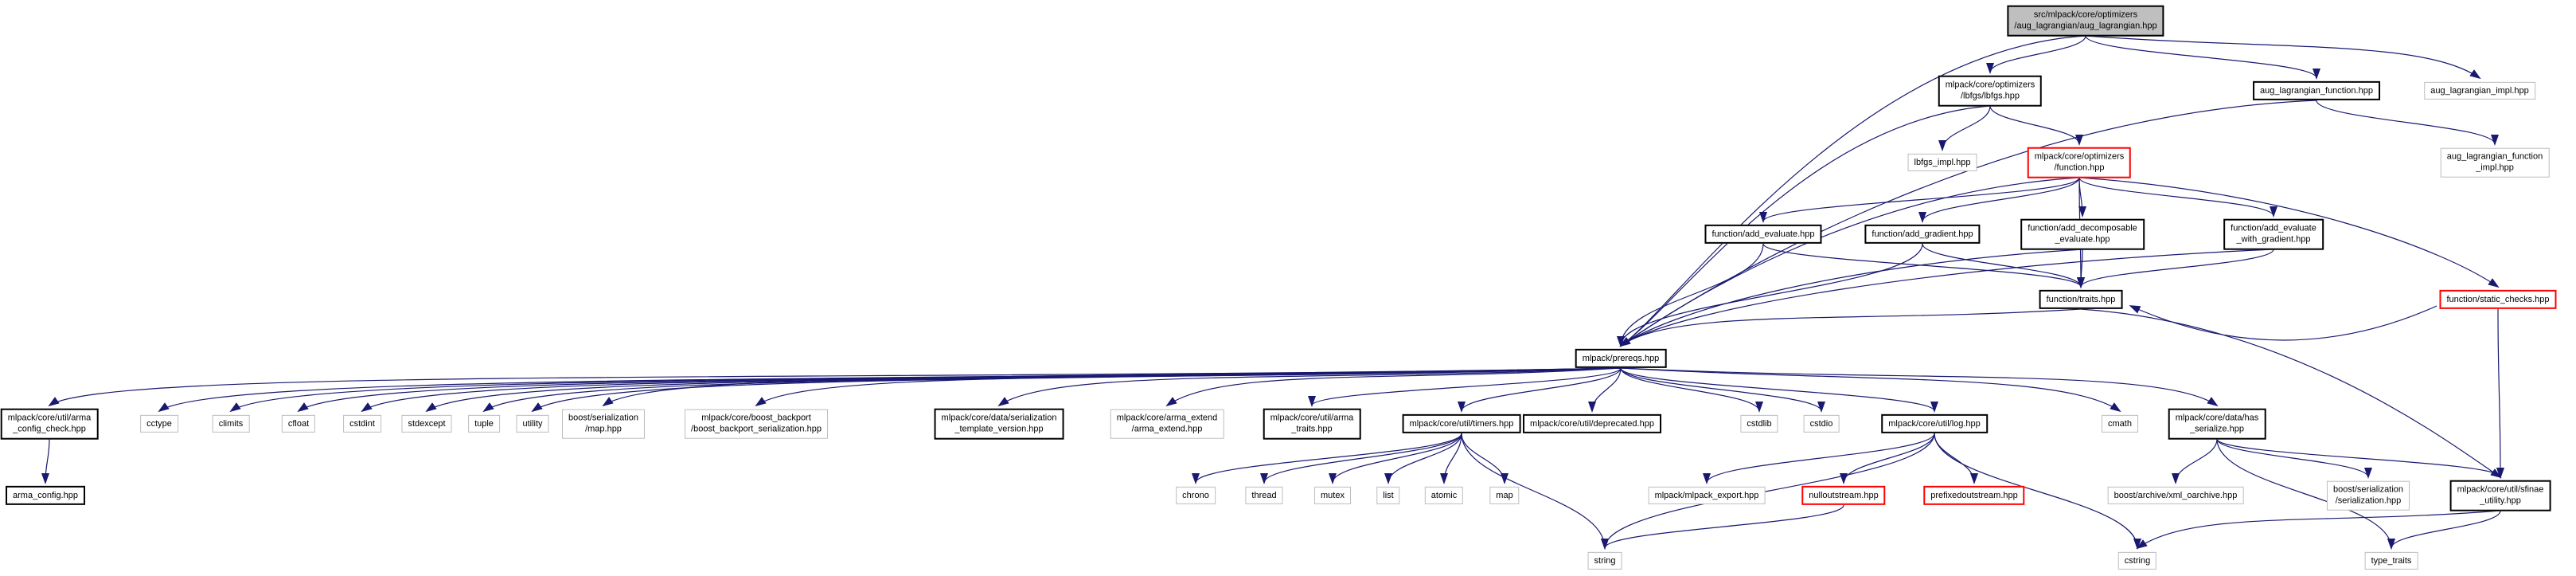 Image resolution: width=2576 pixels, height=576 pixels. I want to click on node-lbfgs_impl: lbfgs_impl.hpp, so click(1942, 162).